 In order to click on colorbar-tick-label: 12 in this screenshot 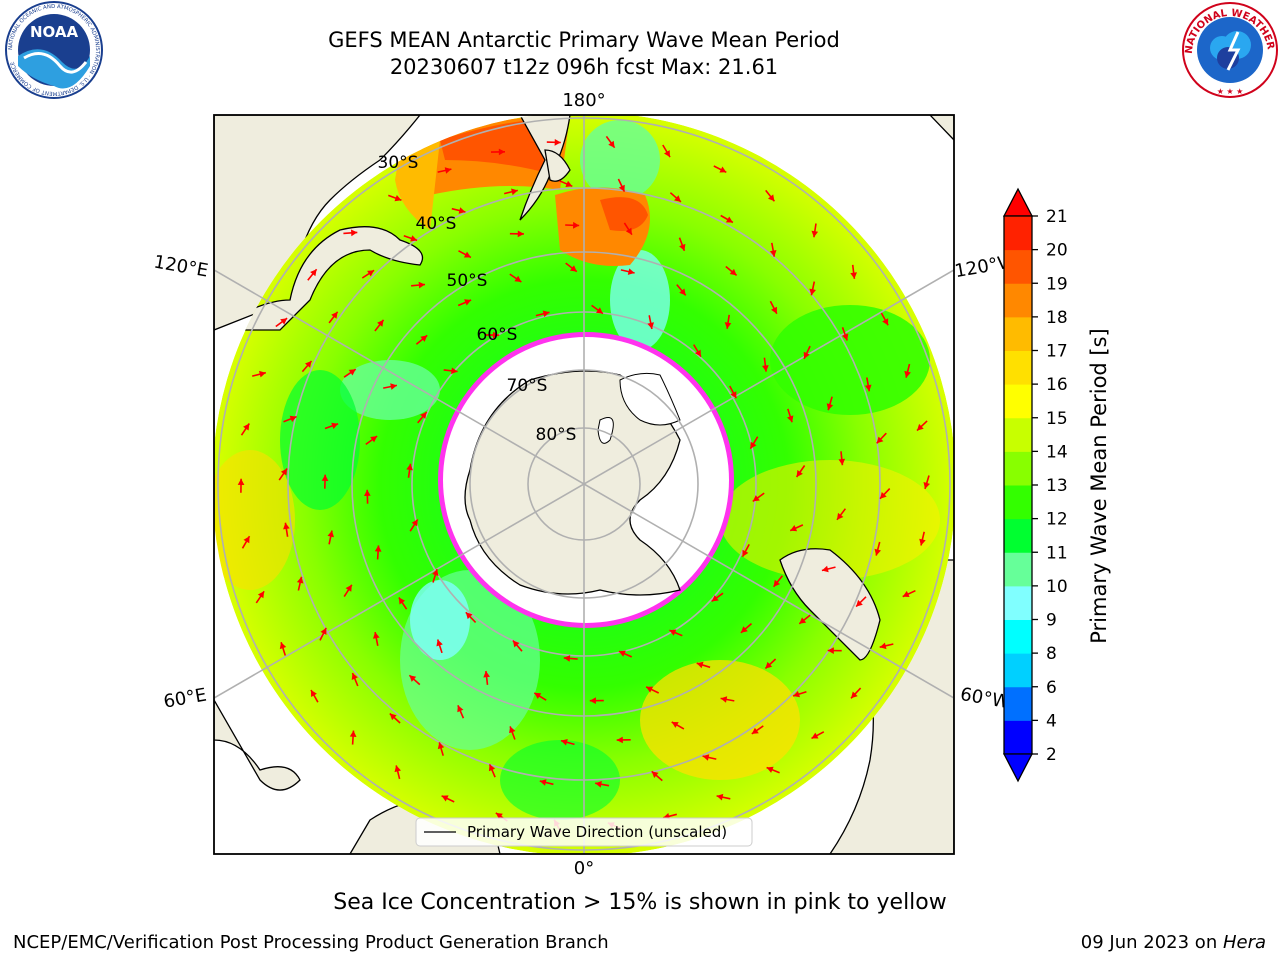, I will do `click(1057, 520)`.